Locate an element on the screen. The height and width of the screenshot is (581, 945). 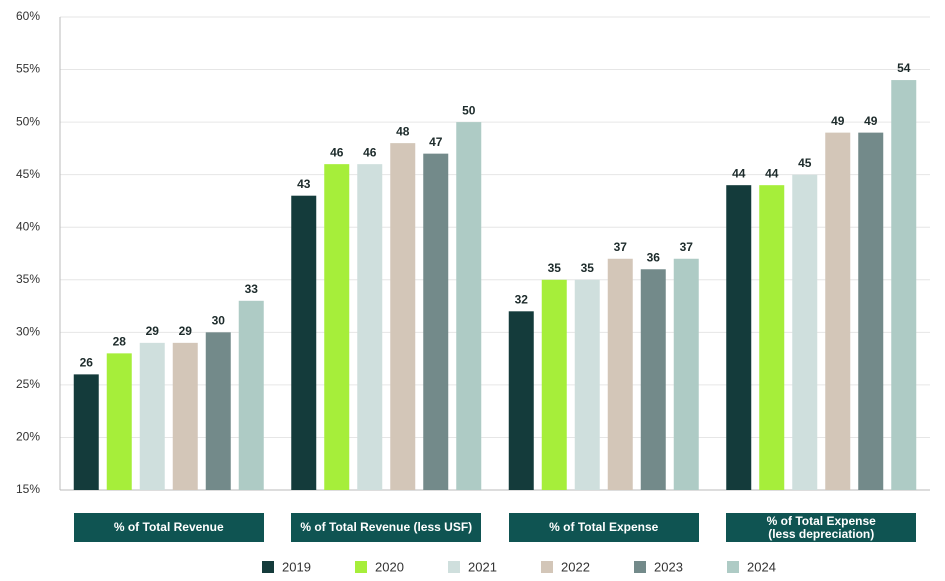
legend-label: 2023 is located at coordinates (668, 566).